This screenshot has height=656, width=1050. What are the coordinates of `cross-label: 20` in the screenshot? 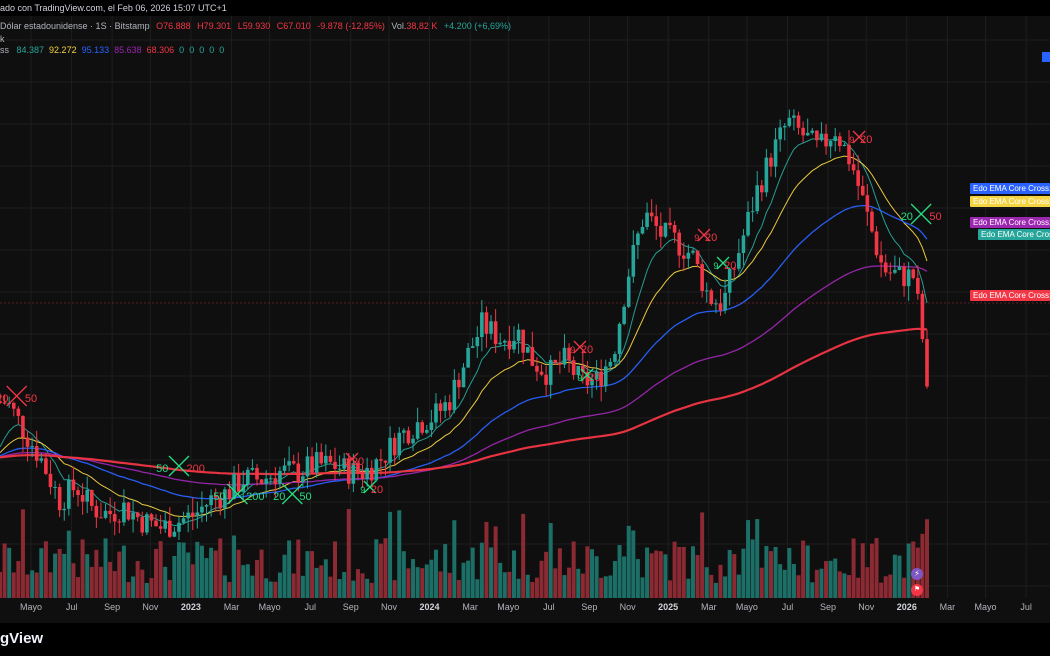 It's located at (279, 497).